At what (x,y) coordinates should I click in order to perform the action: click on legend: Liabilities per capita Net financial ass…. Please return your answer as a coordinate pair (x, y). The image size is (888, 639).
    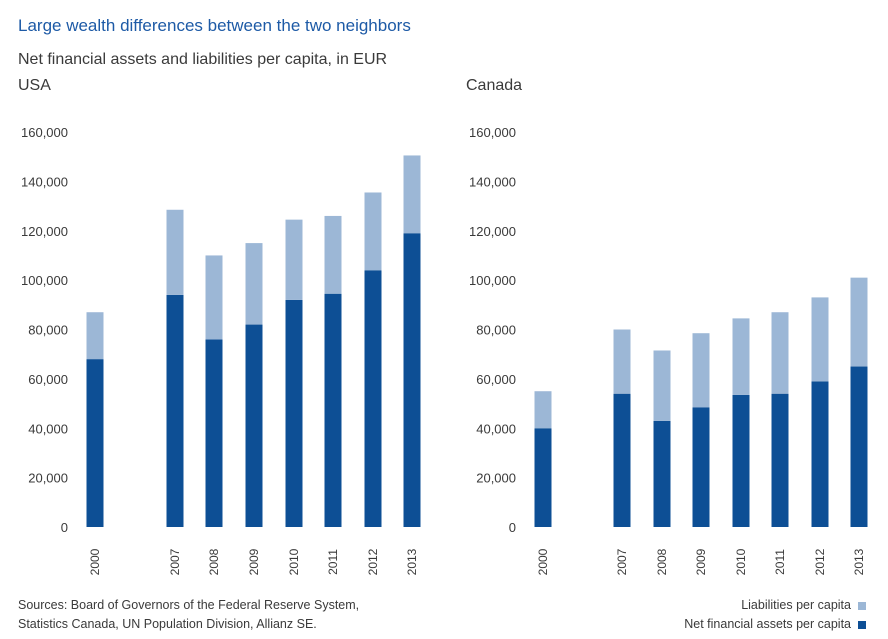
    Looking at the image, I should click on (775, 615).